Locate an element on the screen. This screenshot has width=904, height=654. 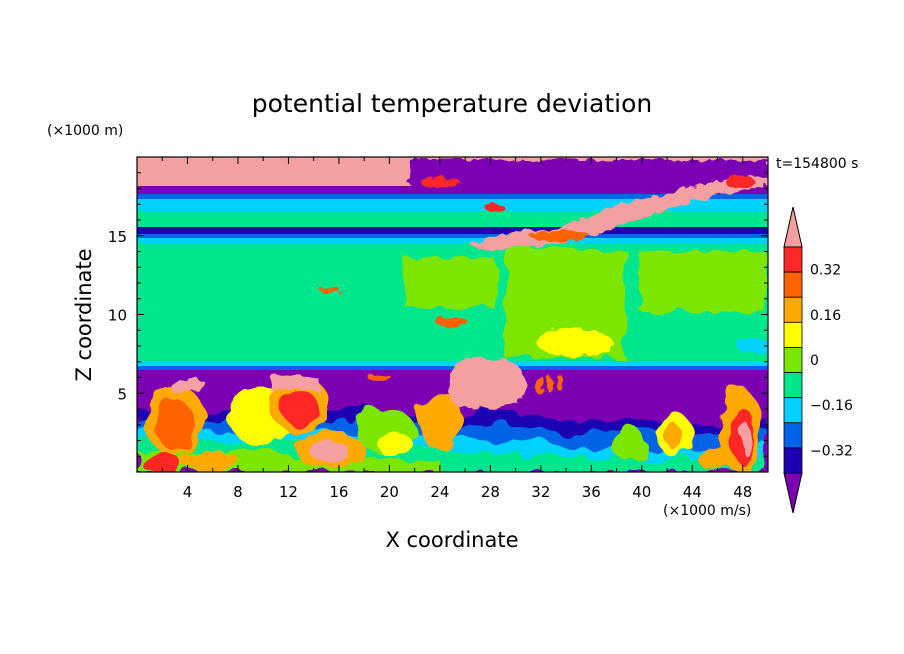
upper-streaks is located at coordinates (587, 194).